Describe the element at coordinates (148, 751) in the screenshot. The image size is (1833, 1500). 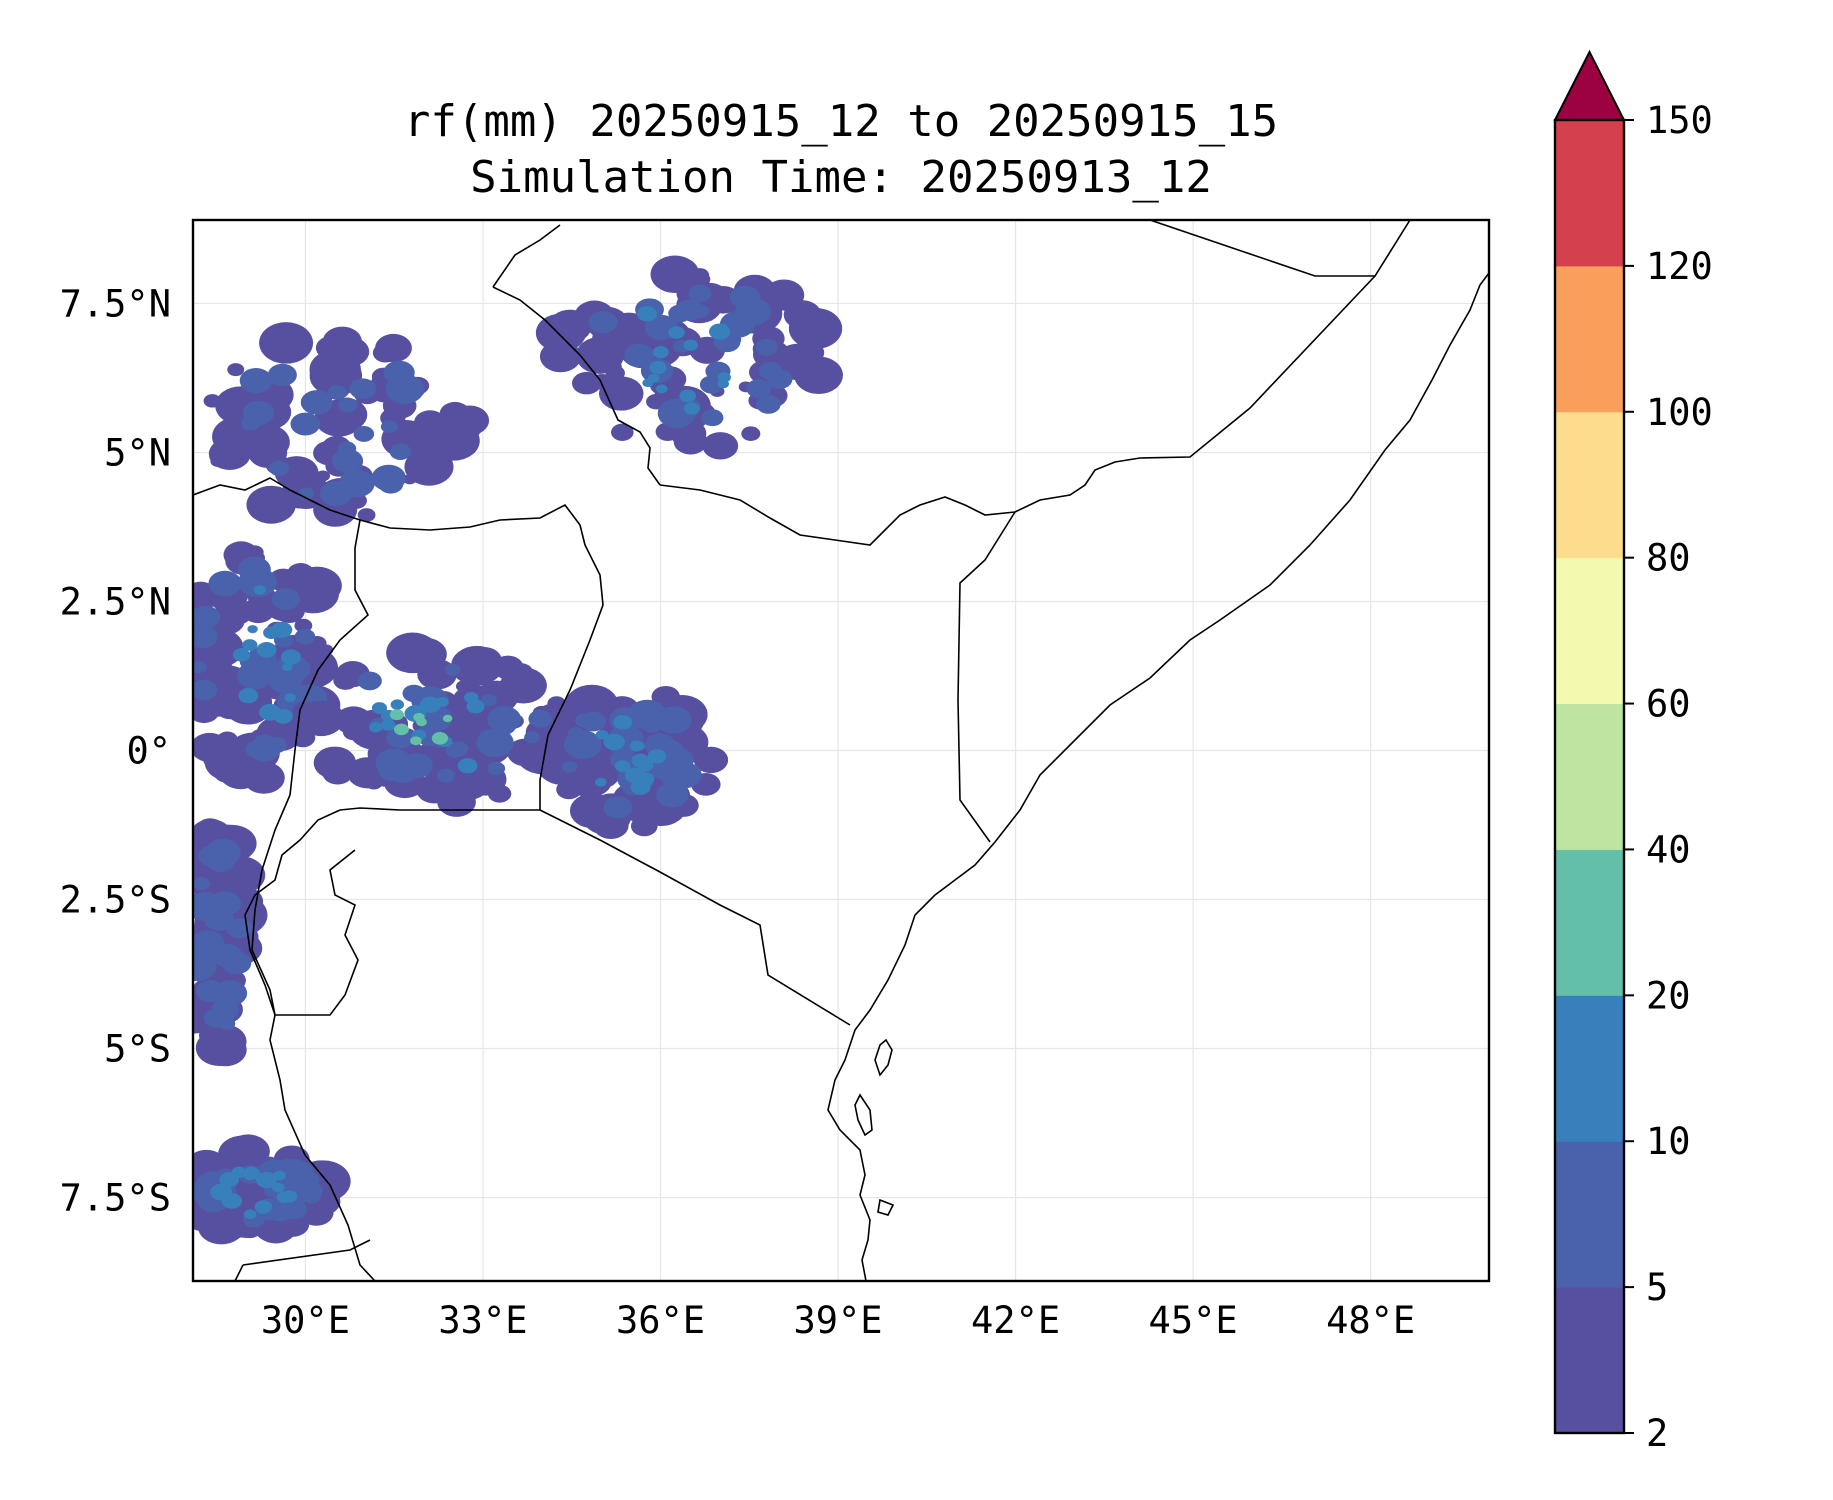
I see `y-tick-label: 0°` at that location.